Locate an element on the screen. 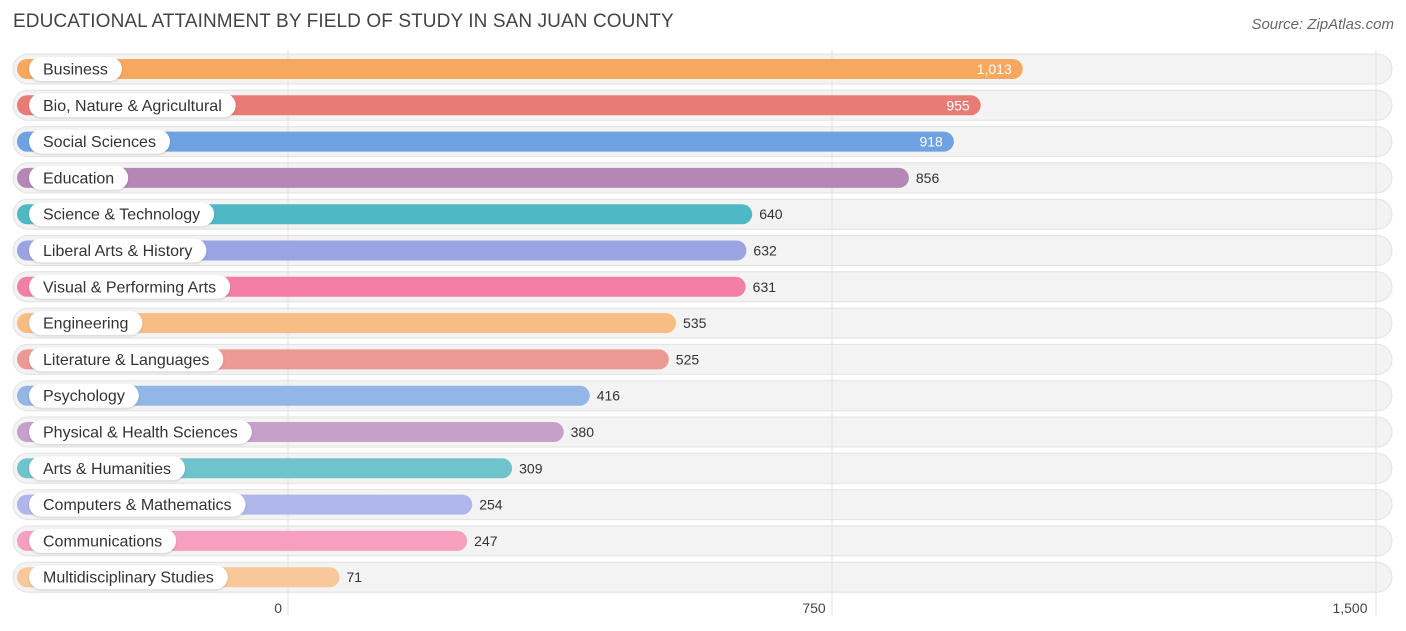  bar-value-label: 535 is located at coordinates (695, 323).